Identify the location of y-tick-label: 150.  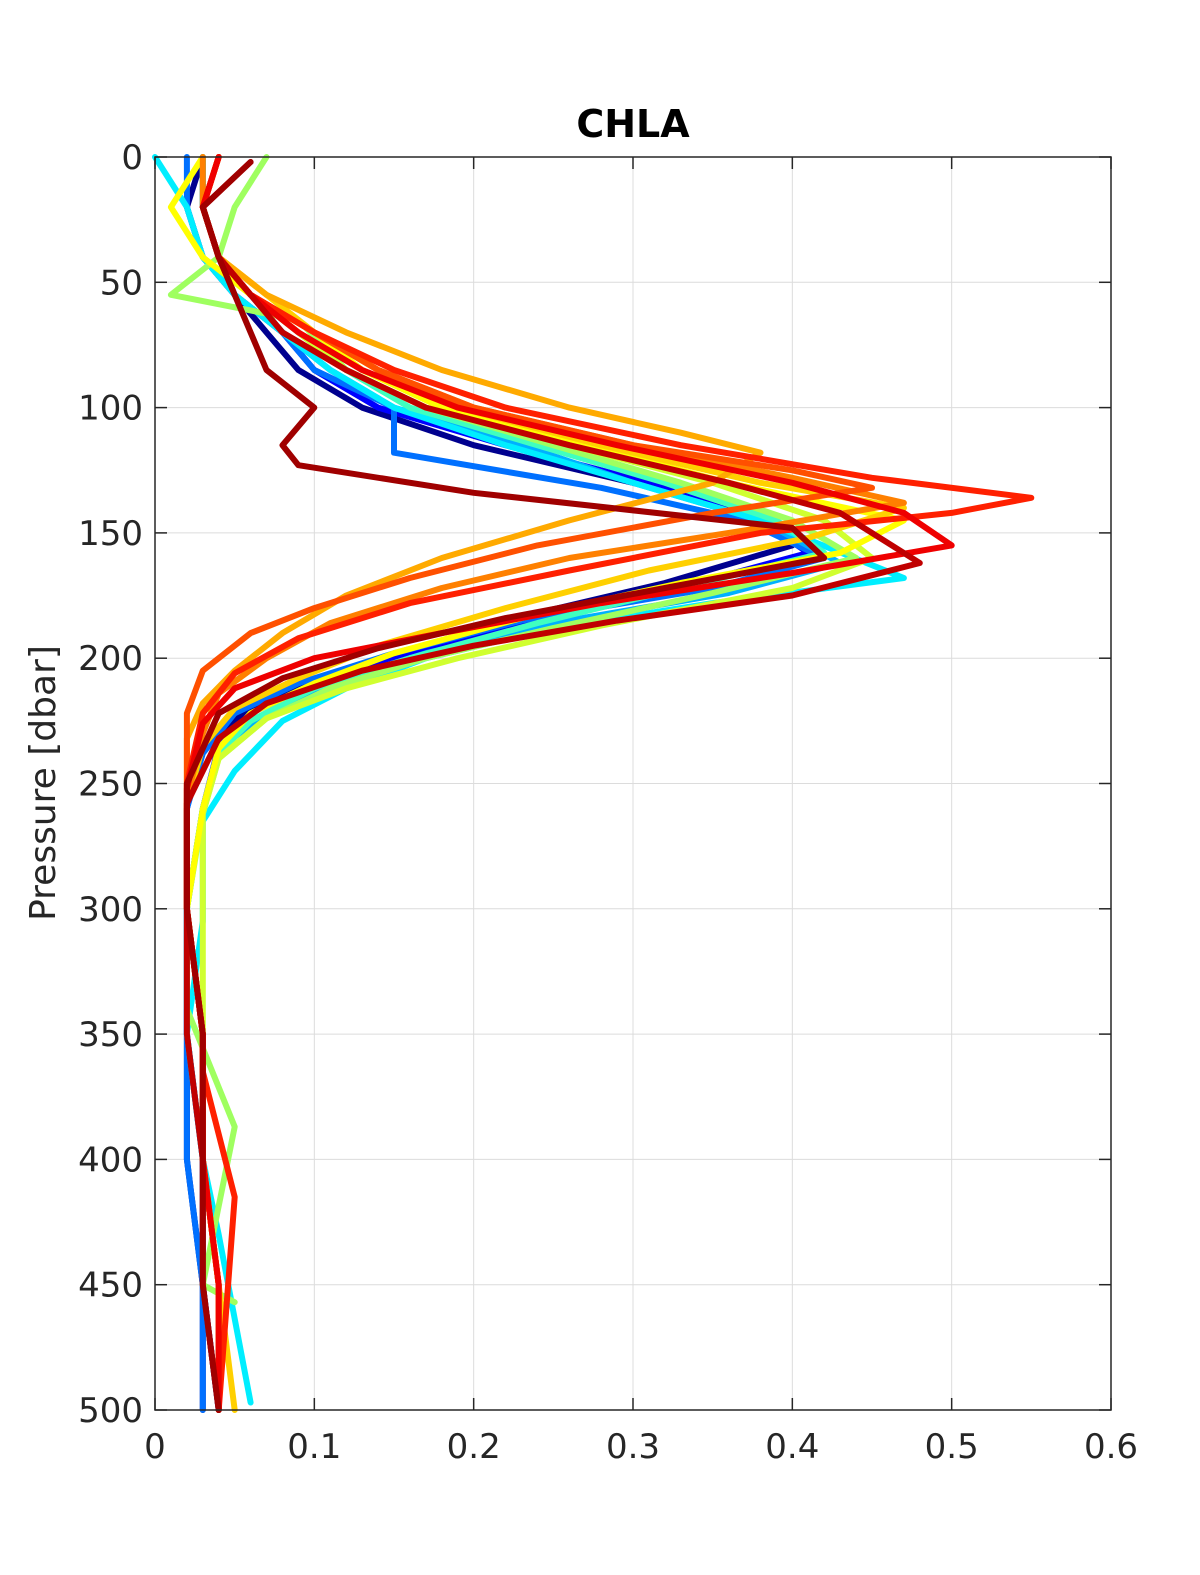
(110, 534).